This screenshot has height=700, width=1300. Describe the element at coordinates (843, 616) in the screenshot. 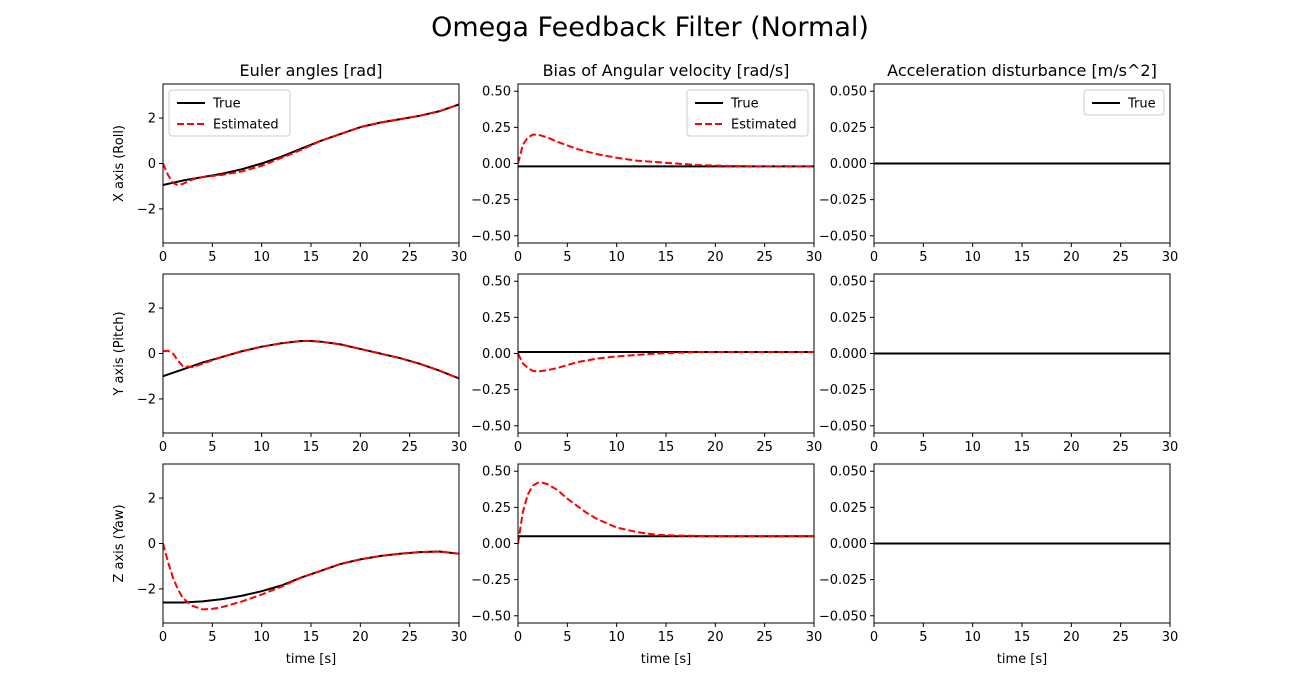

I see `y-tick-label: −0.050` at that location.